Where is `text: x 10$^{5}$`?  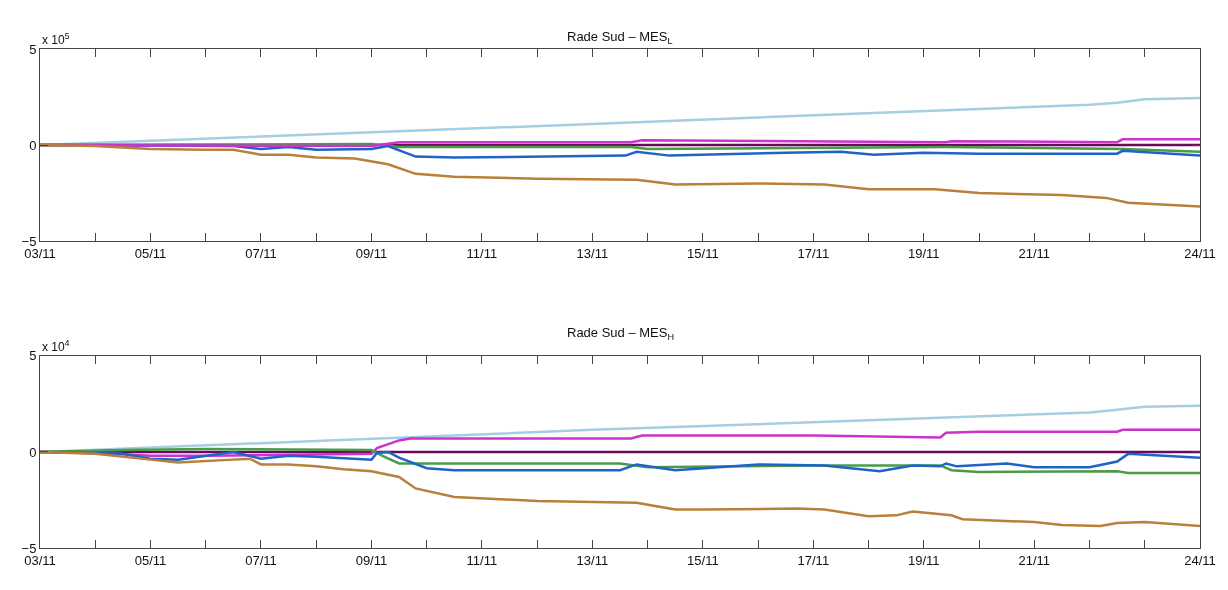 text: x 10$^{5}$ is located at coordinates (56, 39).